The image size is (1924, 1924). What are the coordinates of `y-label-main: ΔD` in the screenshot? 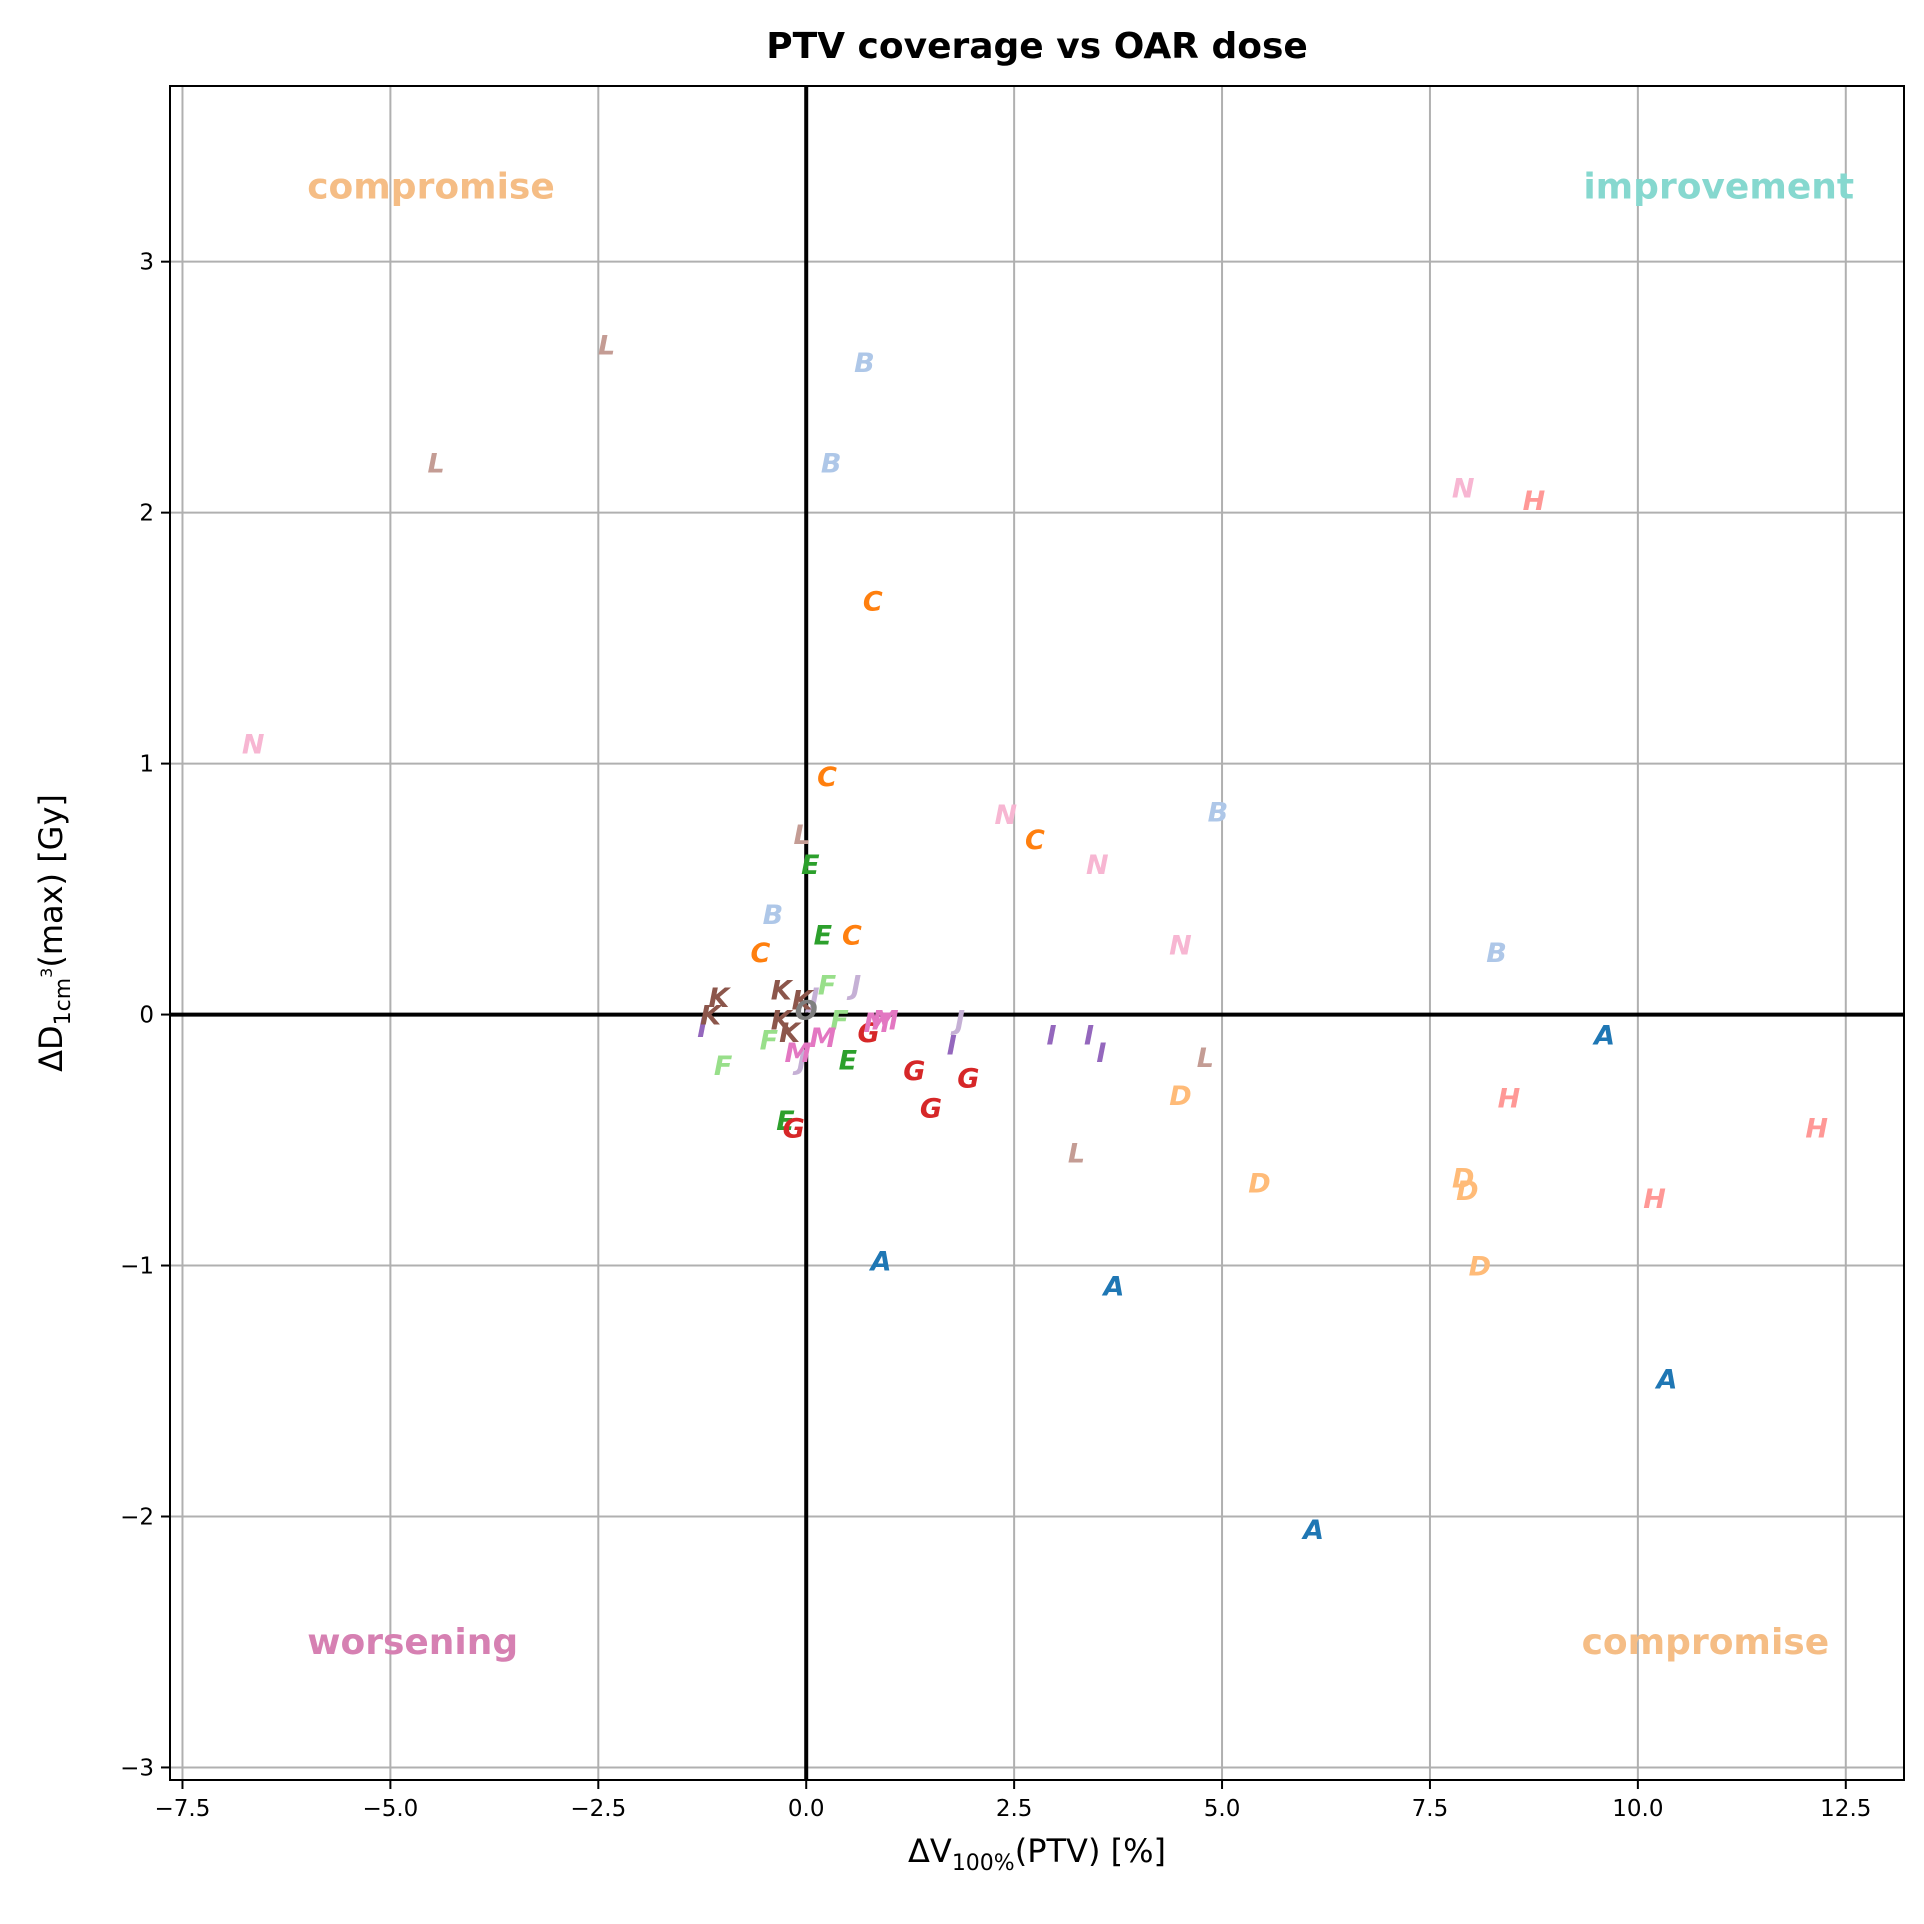 It's located at (51, 1048).